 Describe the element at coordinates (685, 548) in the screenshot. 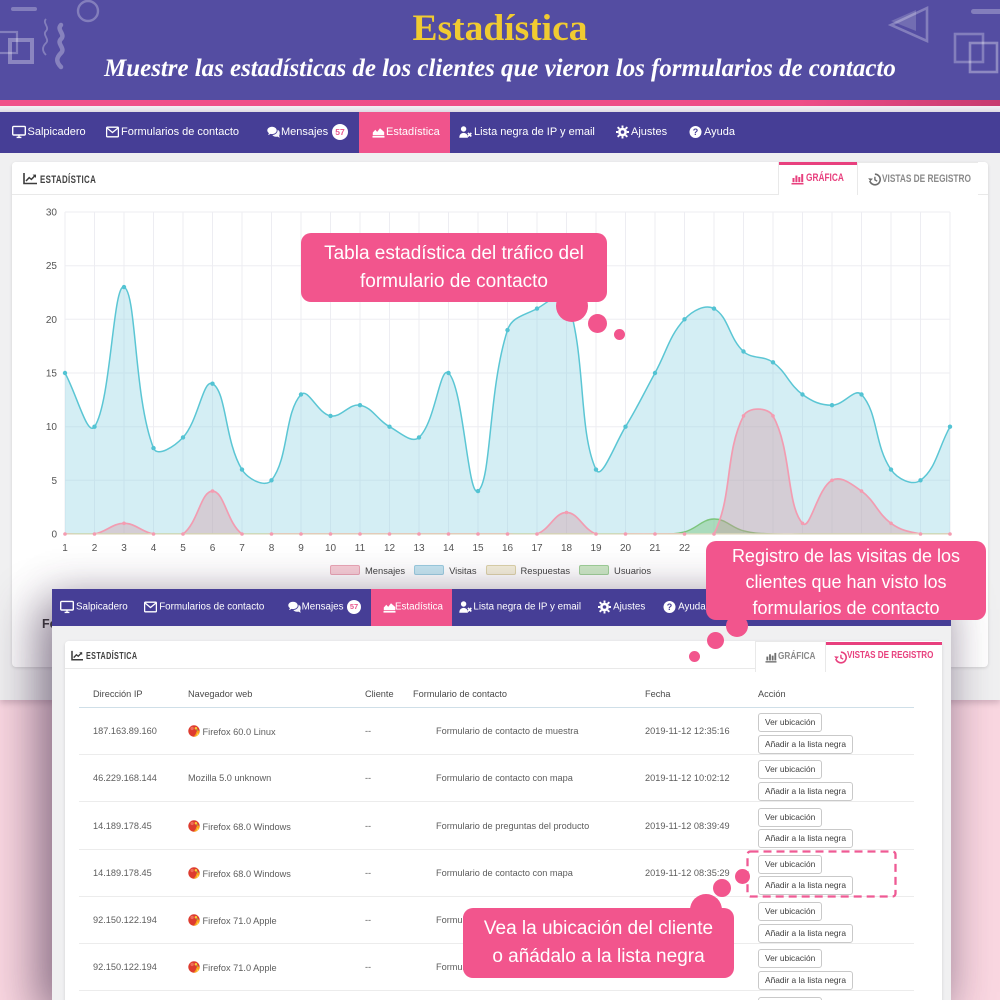

I see `svg-text: 22` at that location.